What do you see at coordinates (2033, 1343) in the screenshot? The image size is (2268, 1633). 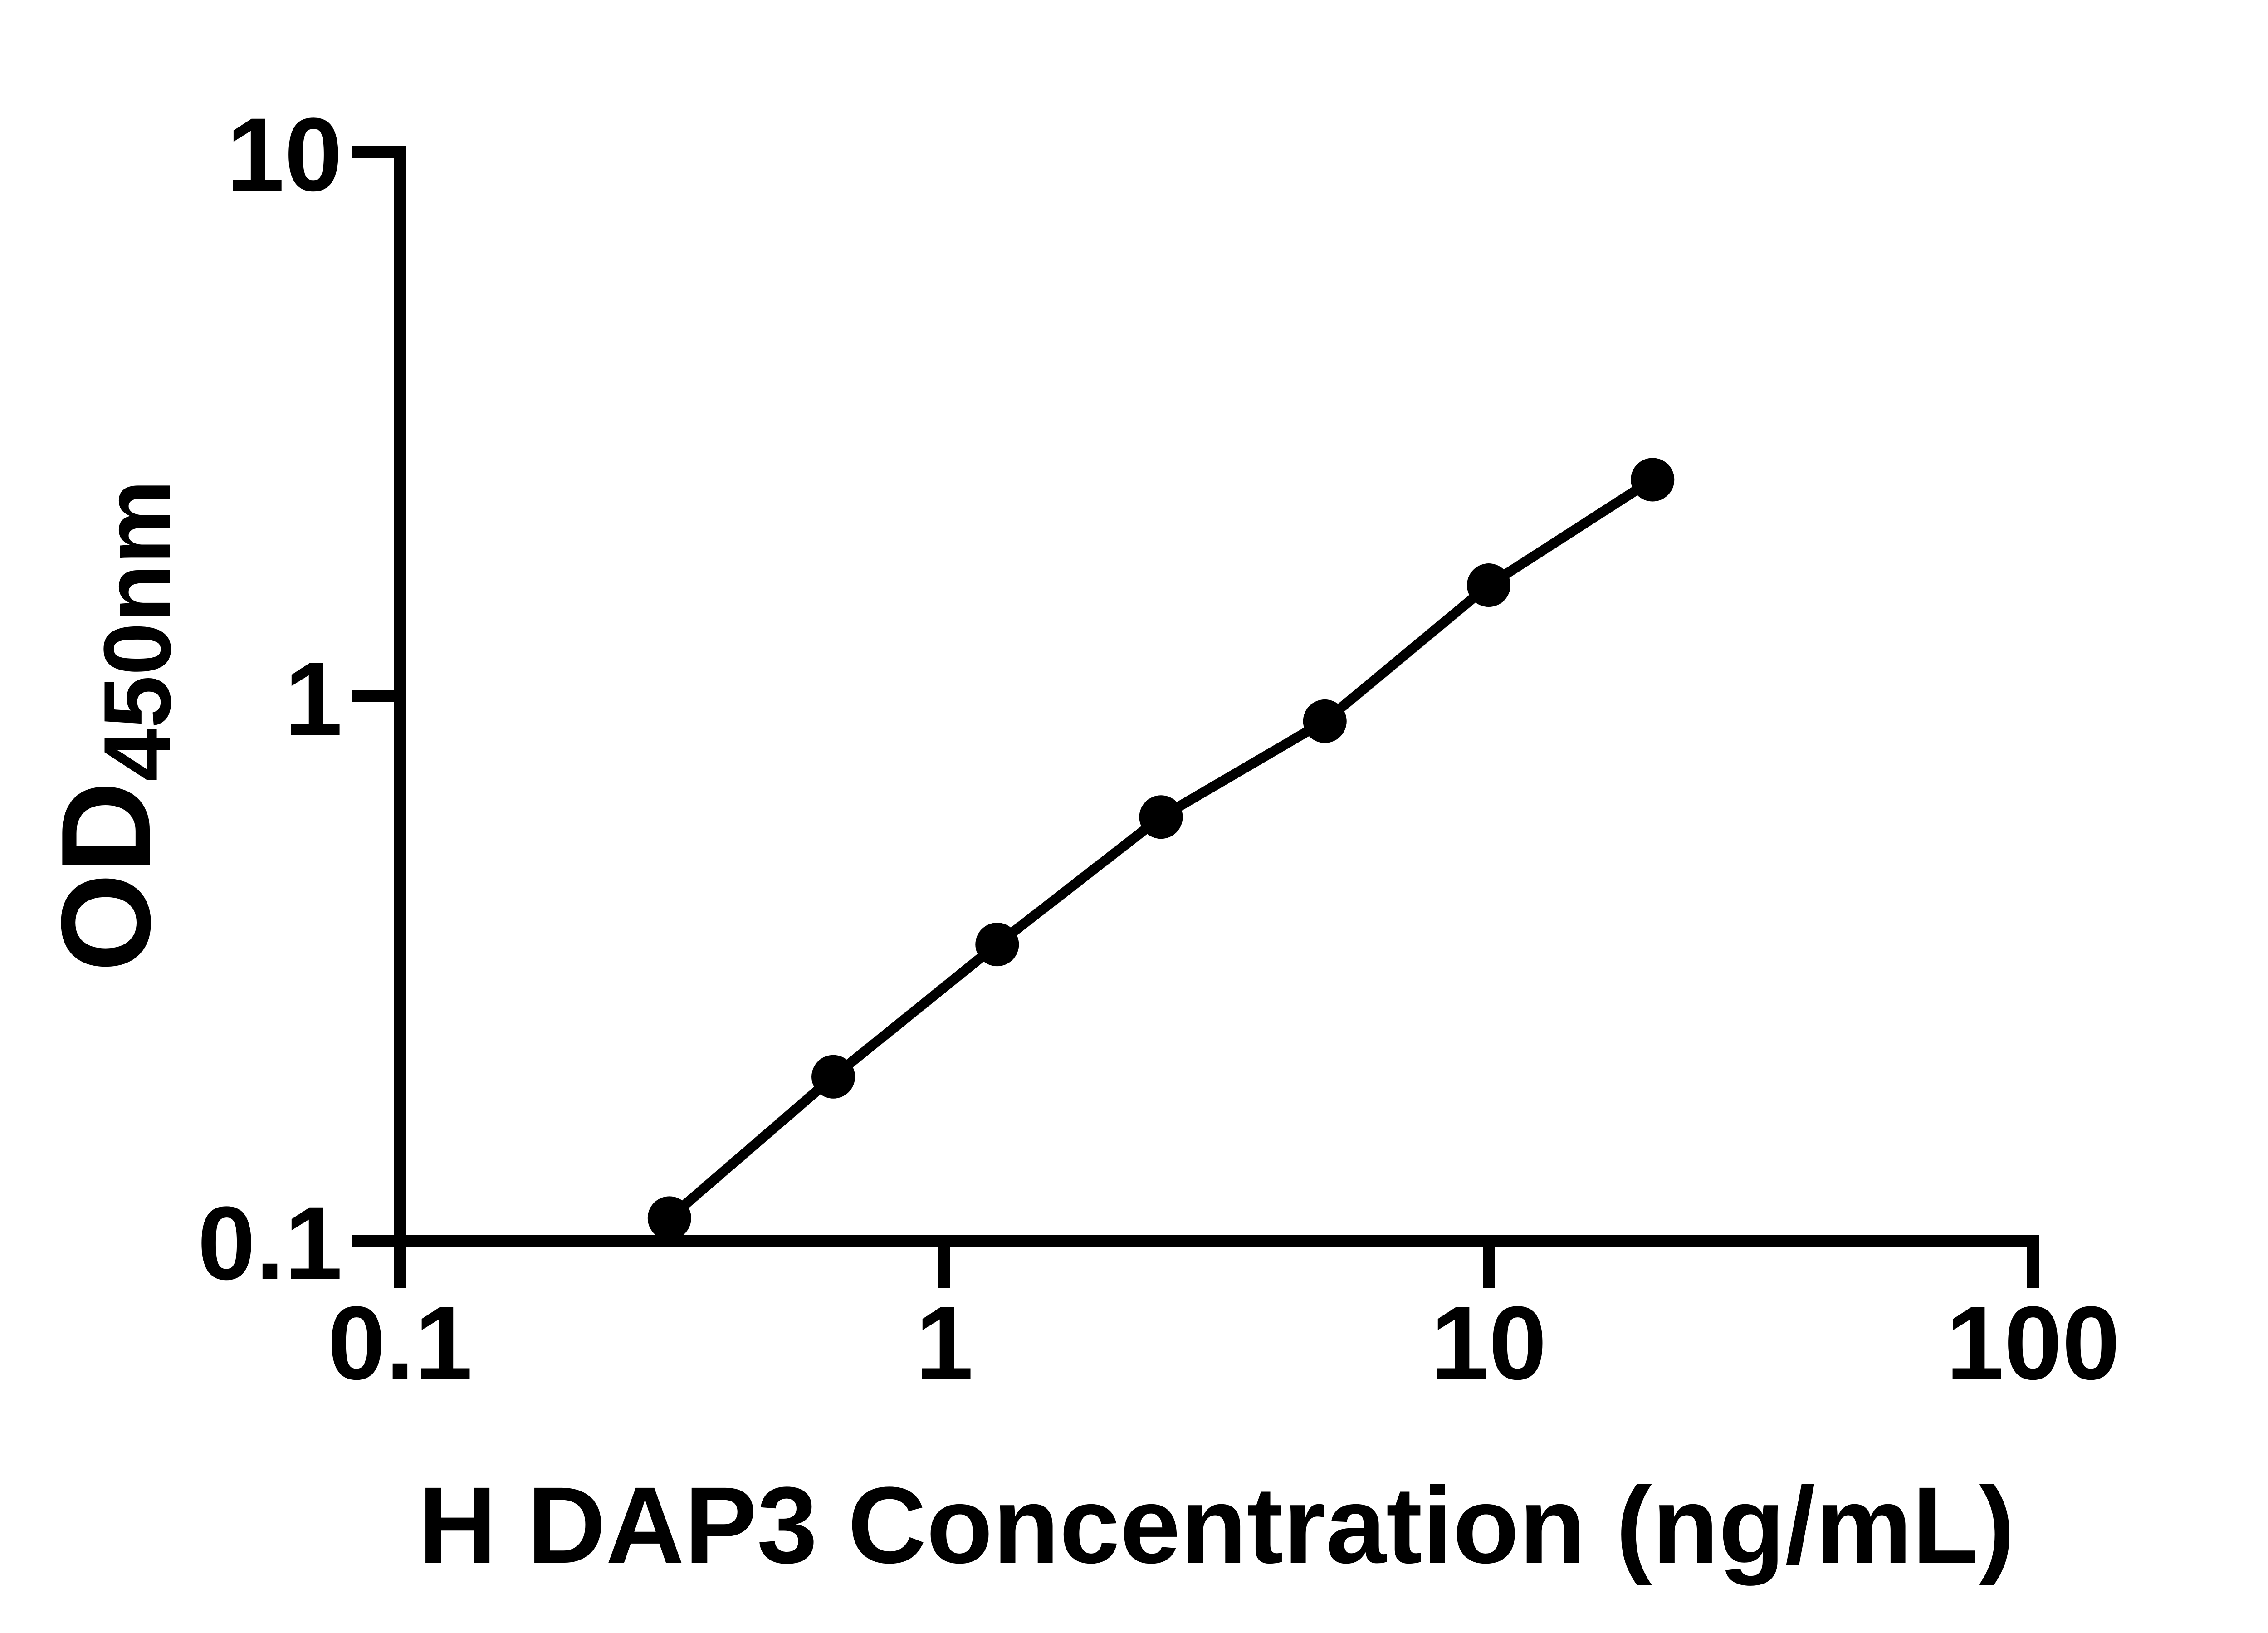 I see `x-tick-label: 100` at bounding box center [2033, 1343].